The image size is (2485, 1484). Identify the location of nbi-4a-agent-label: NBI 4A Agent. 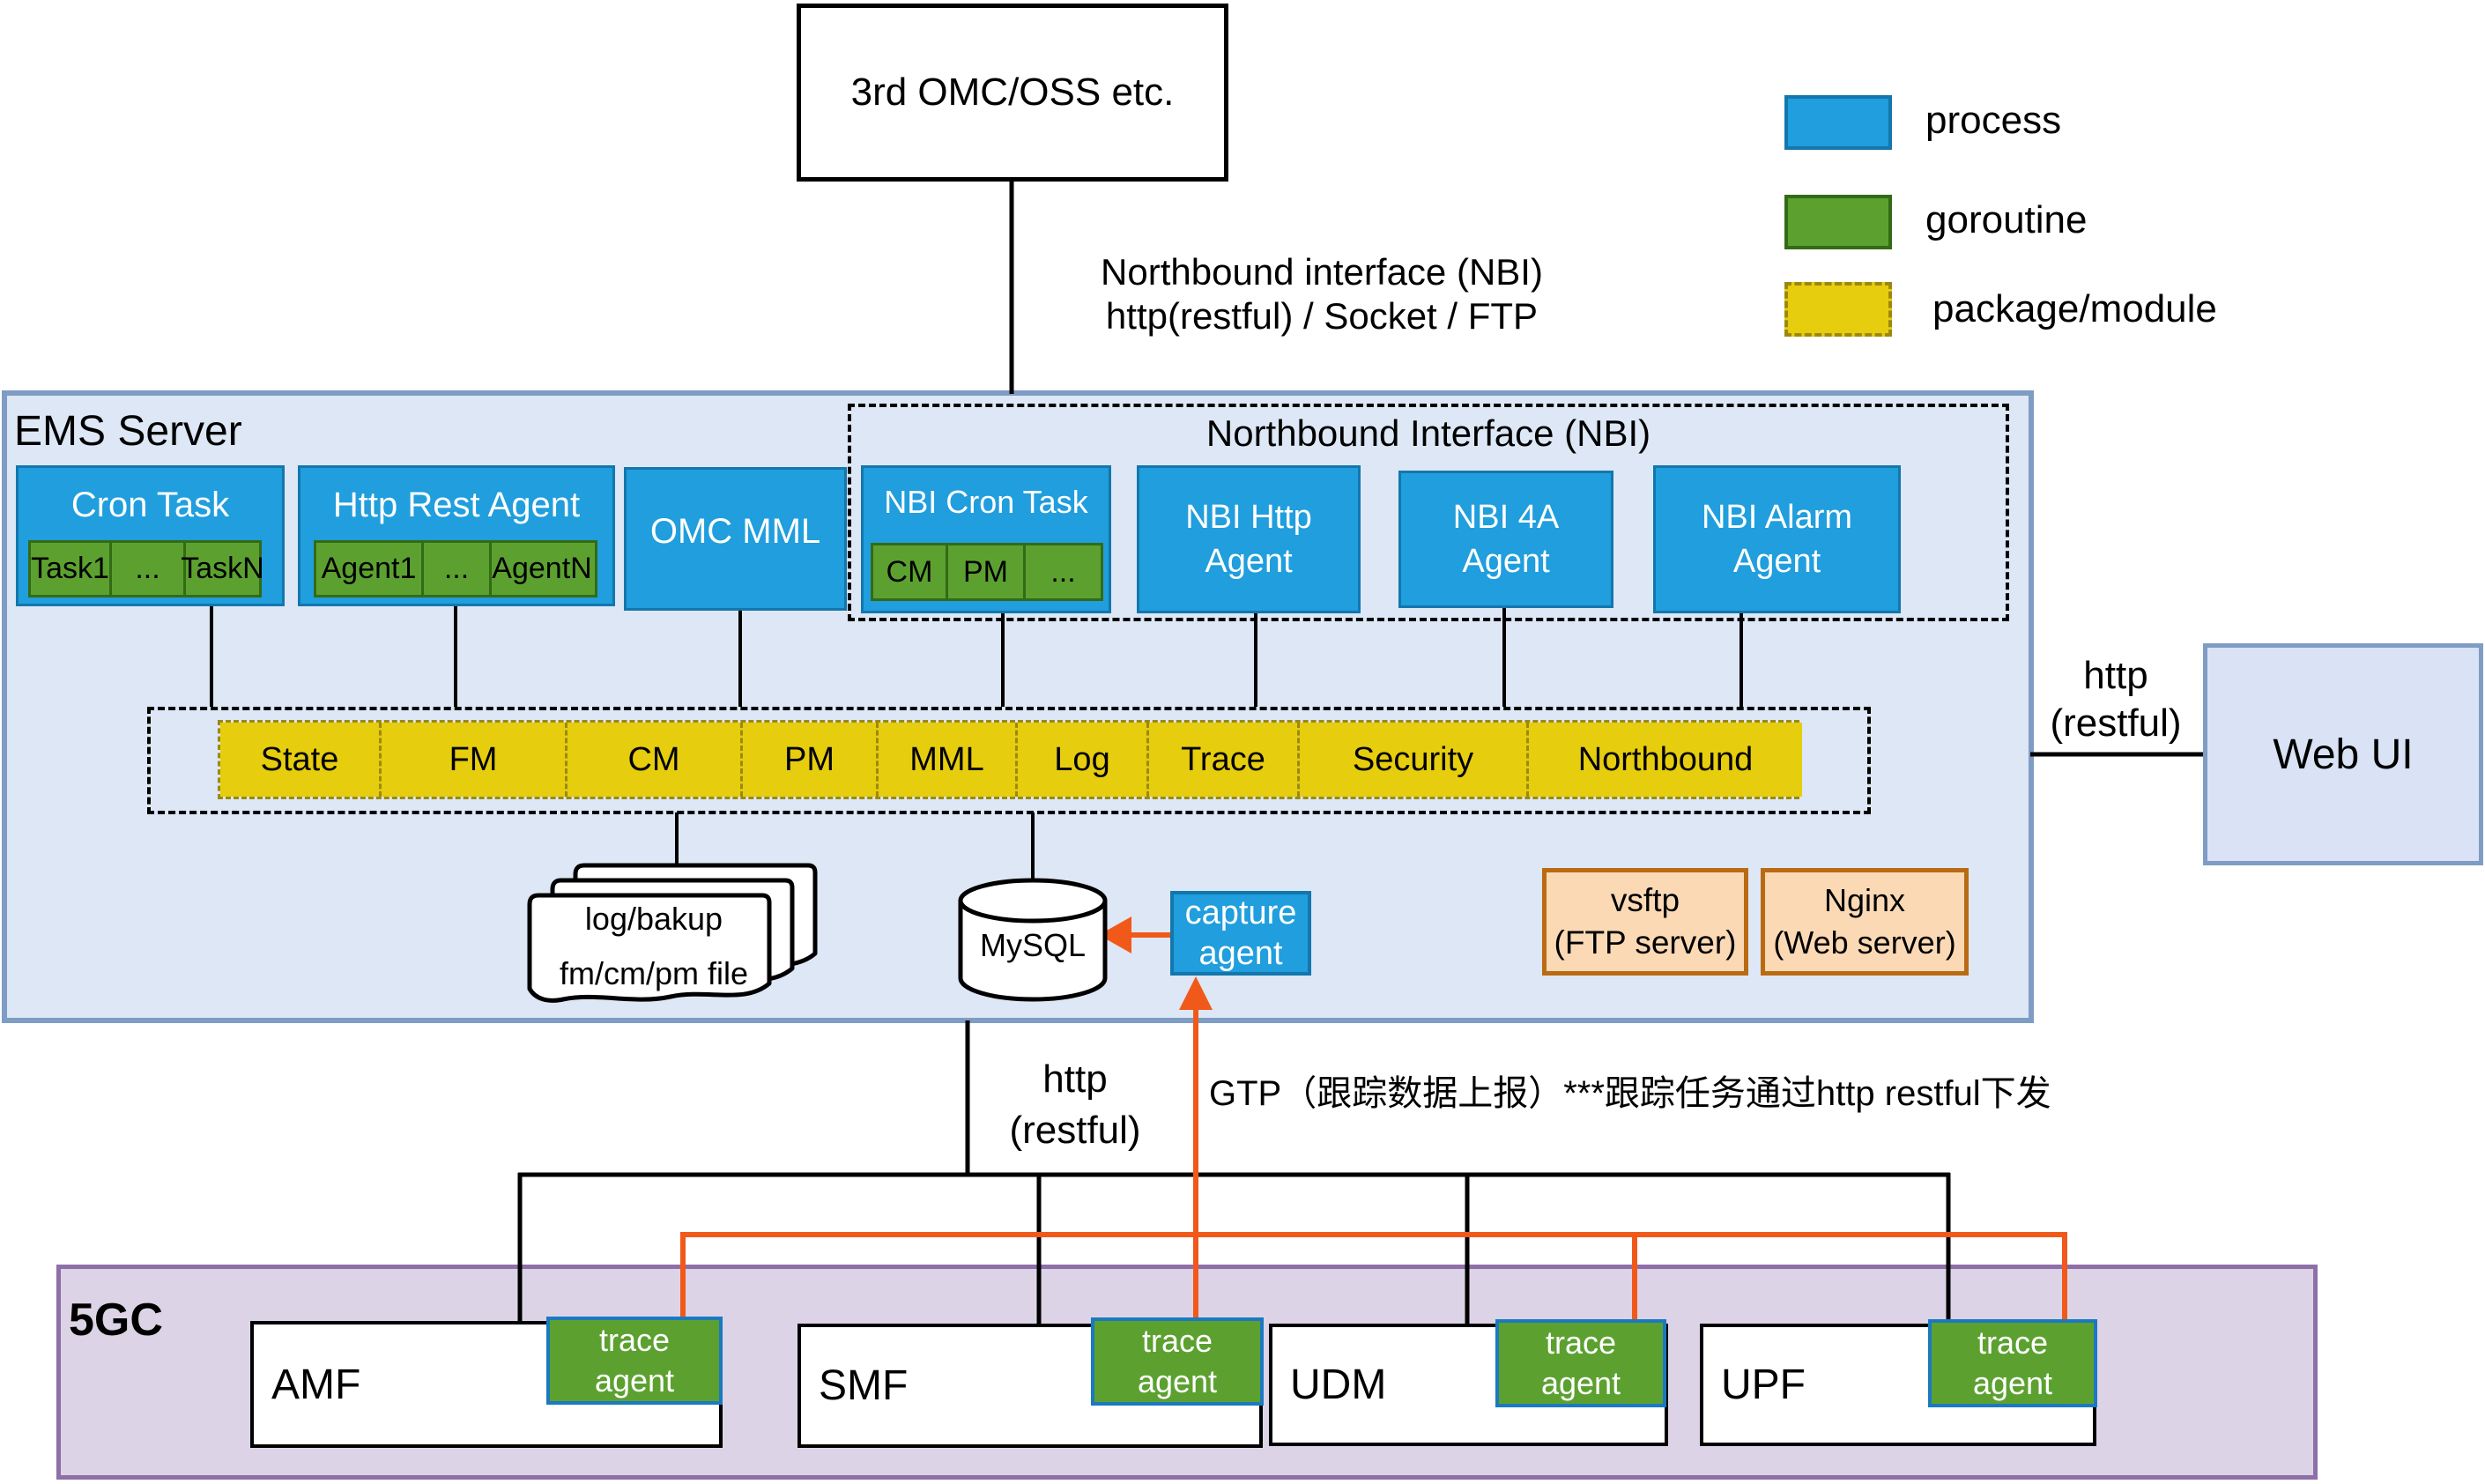
(1506, 539).